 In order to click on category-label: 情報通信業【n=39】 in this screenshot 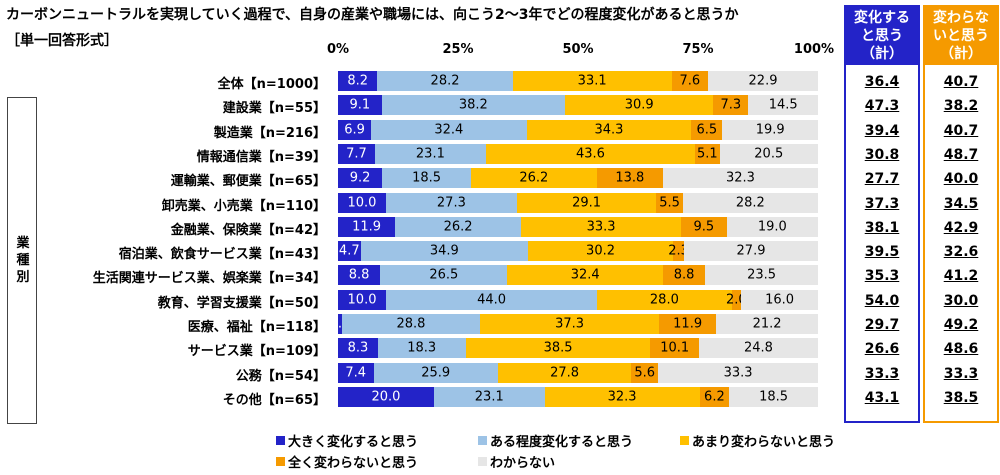, I will do `click(261, 157)`.